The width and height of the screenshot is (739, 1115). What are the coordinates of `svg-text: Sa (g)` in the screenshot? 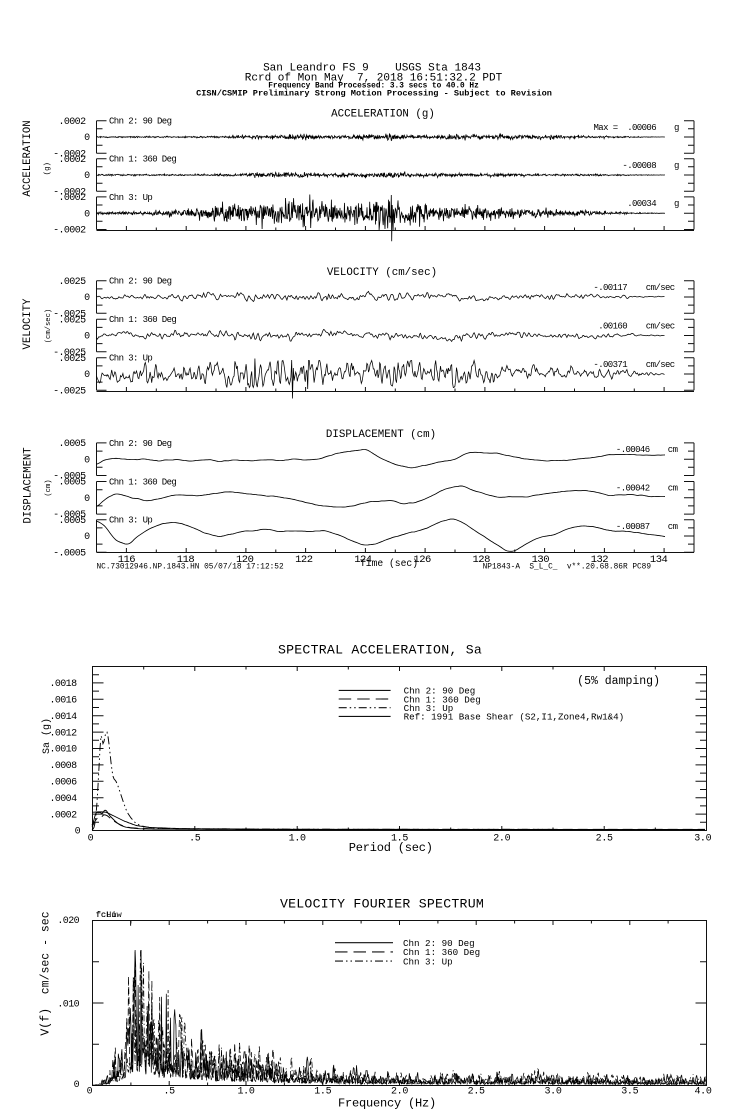 It's located at (47, 736).